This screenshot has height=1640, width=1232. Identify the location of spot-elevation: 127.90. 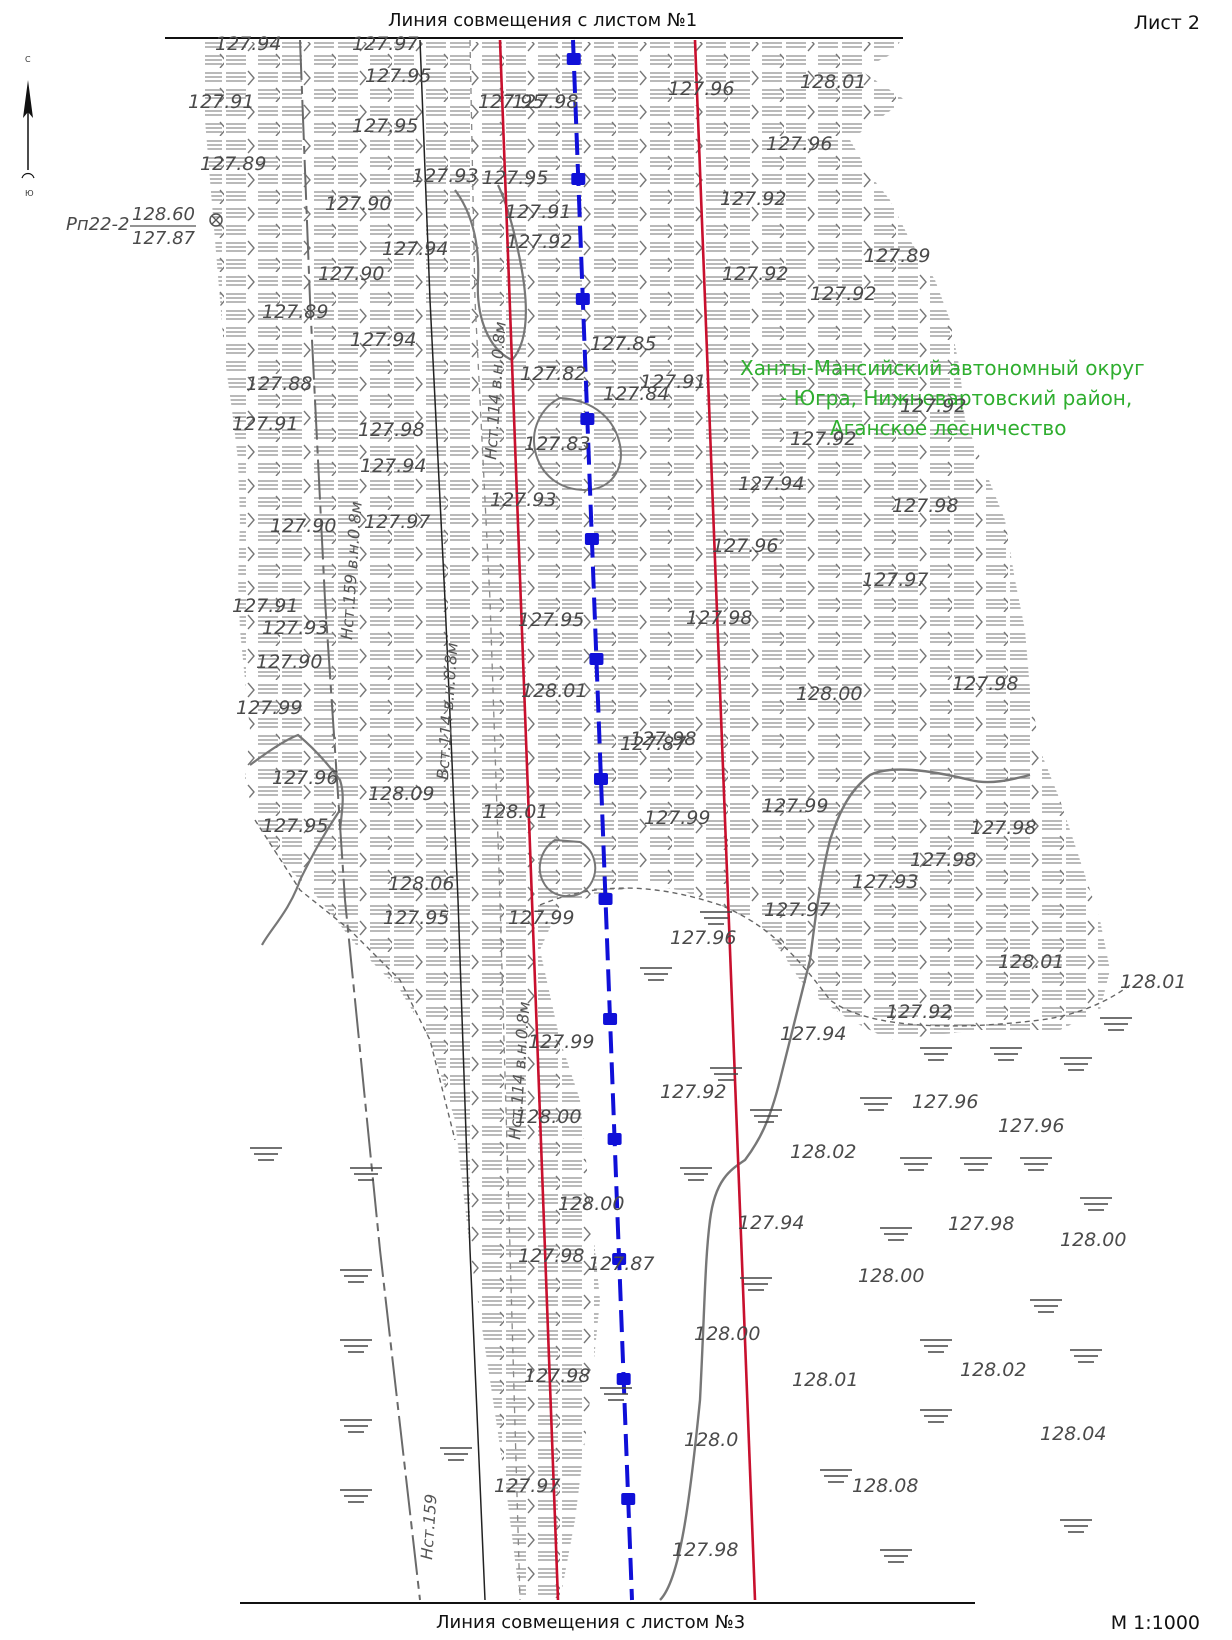
(289, 662).